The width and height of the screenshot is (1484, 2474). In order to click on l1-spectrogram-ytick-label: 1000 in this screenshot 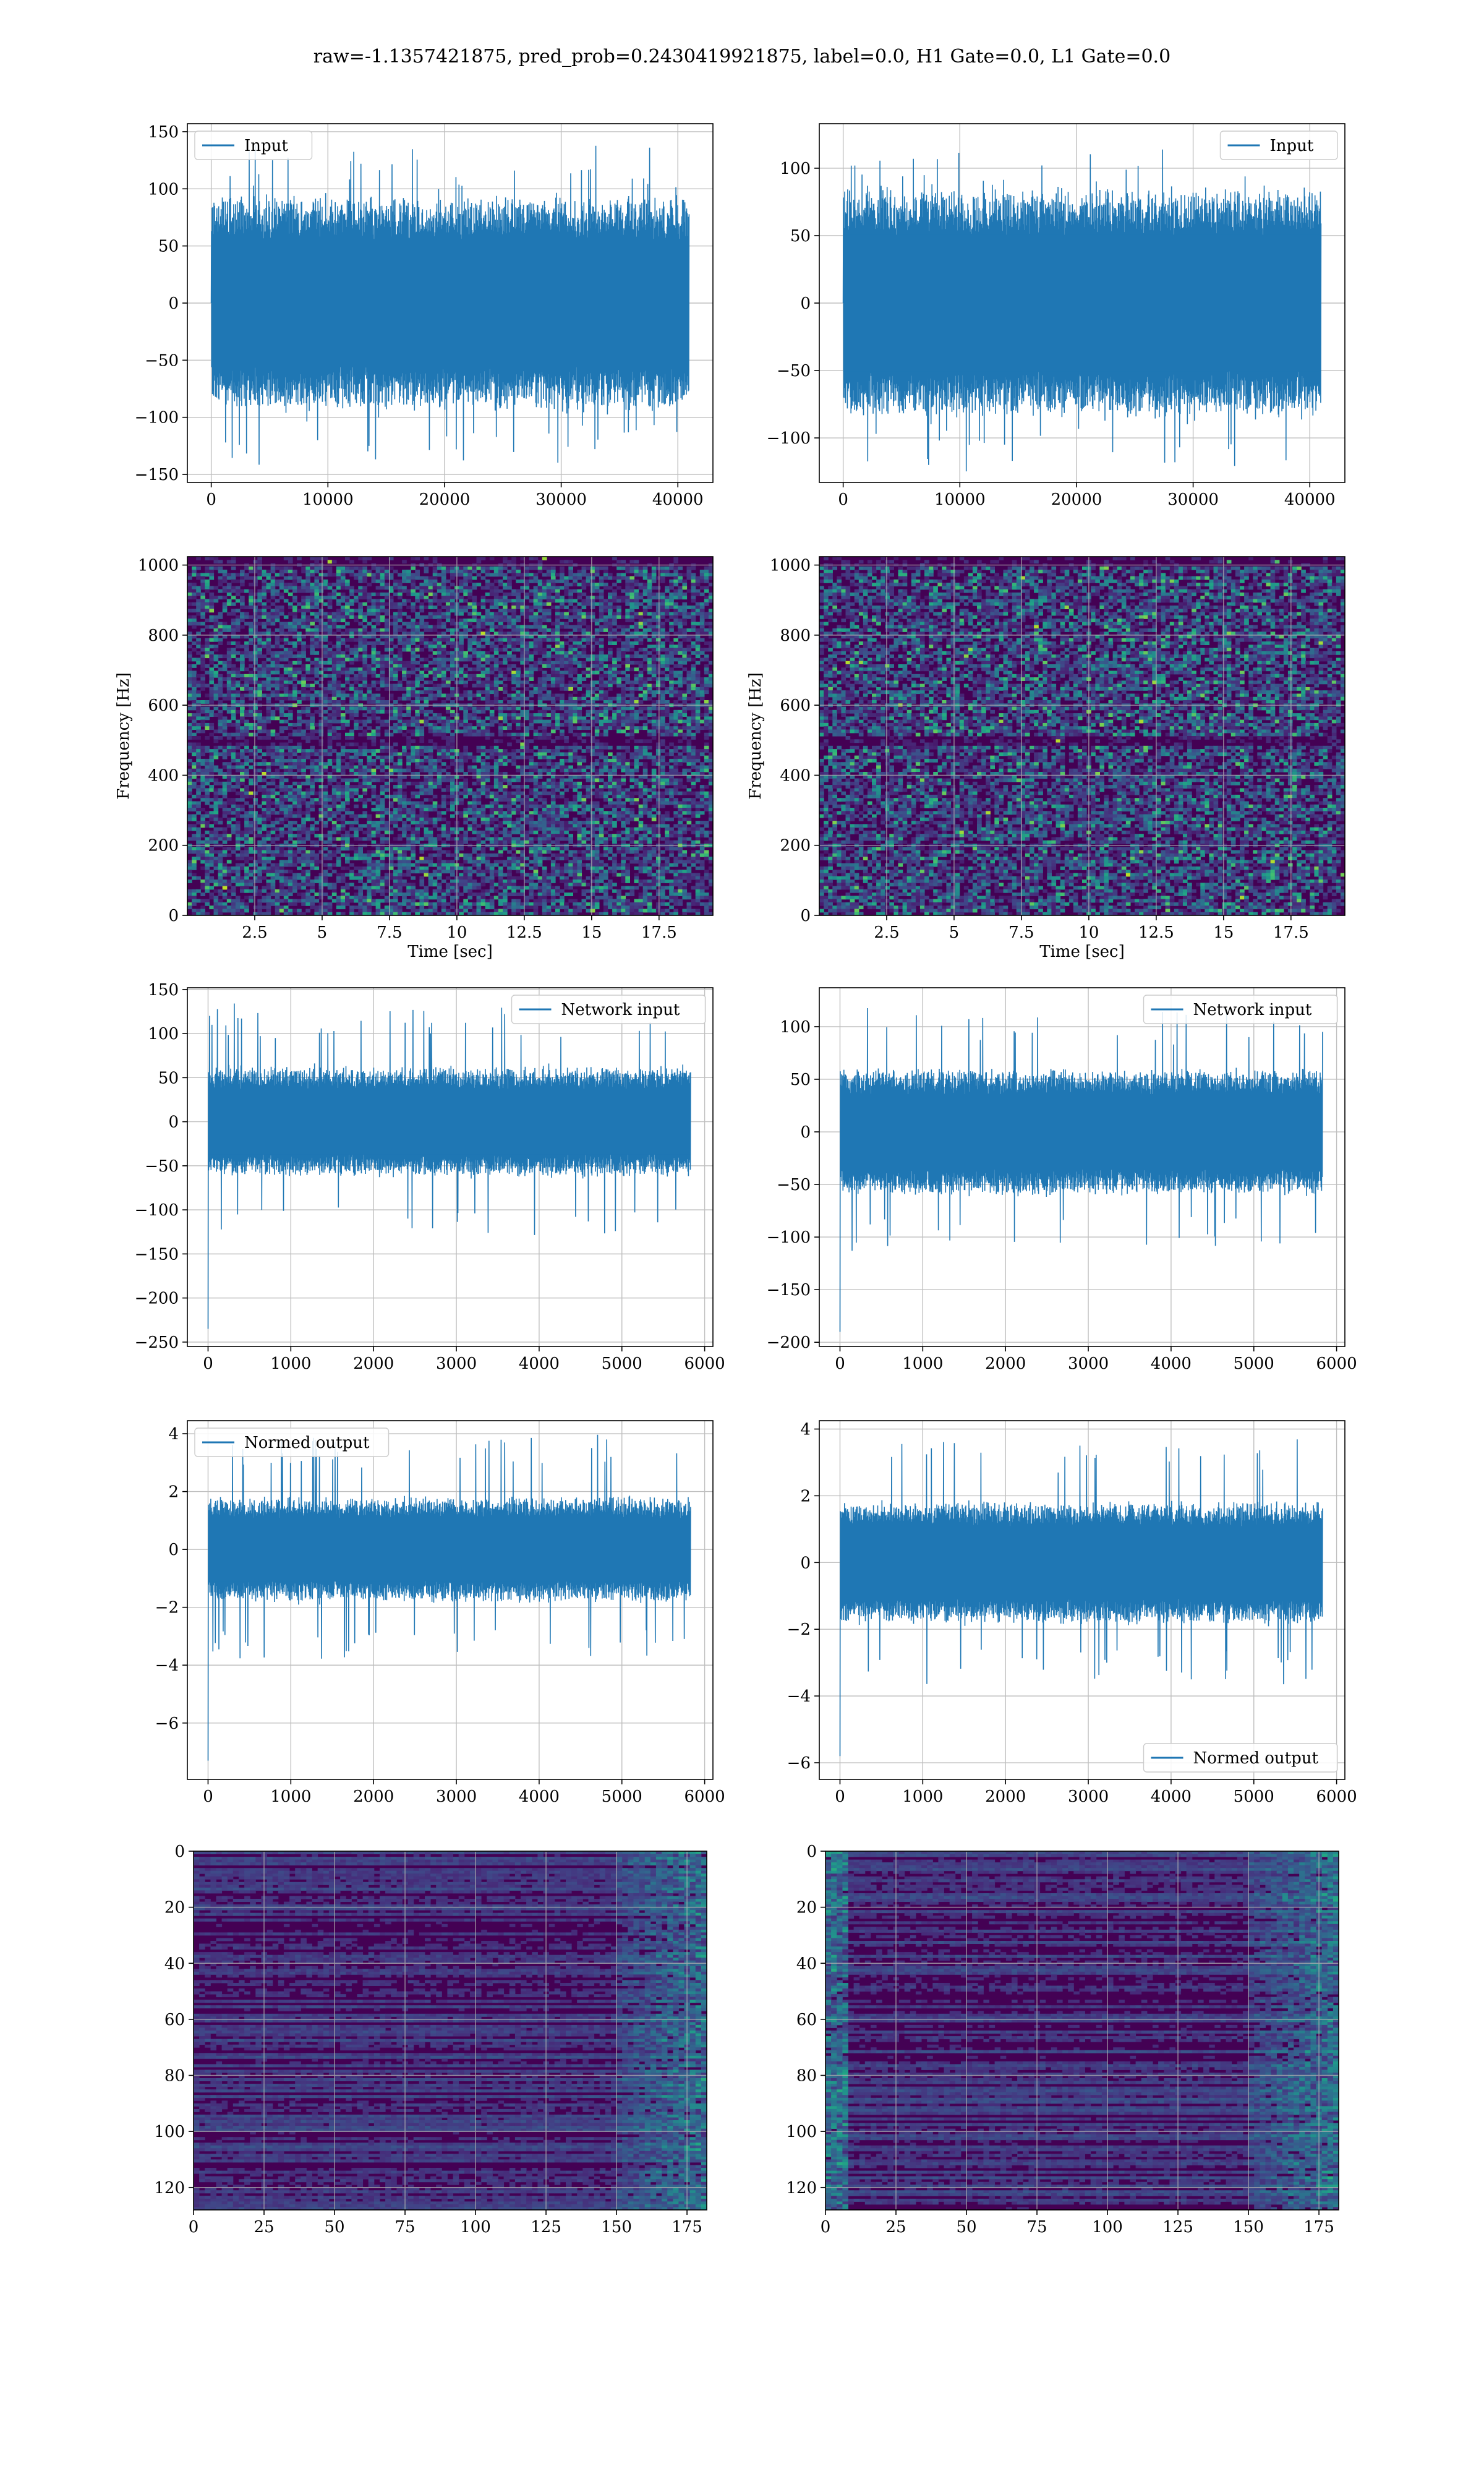, I will do `click(790, 566)`.